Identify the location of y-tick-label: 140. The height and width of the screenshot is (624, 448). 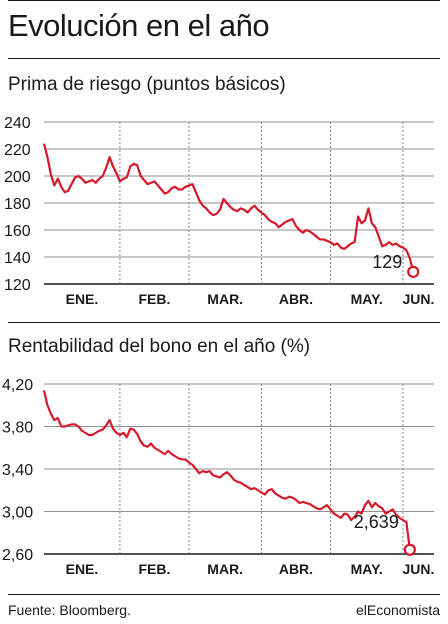
(17, 258).